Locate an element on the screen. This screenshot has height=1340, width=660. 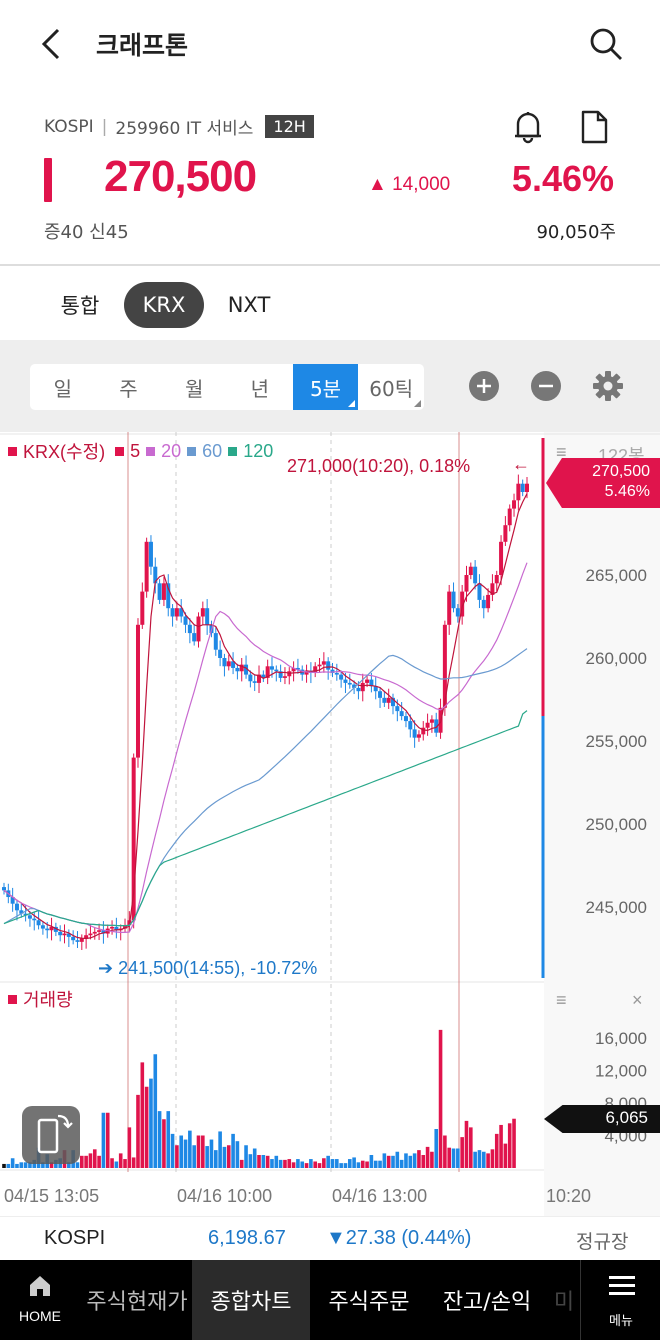
period-label: 60틱 is located at coordinates (391, 388).